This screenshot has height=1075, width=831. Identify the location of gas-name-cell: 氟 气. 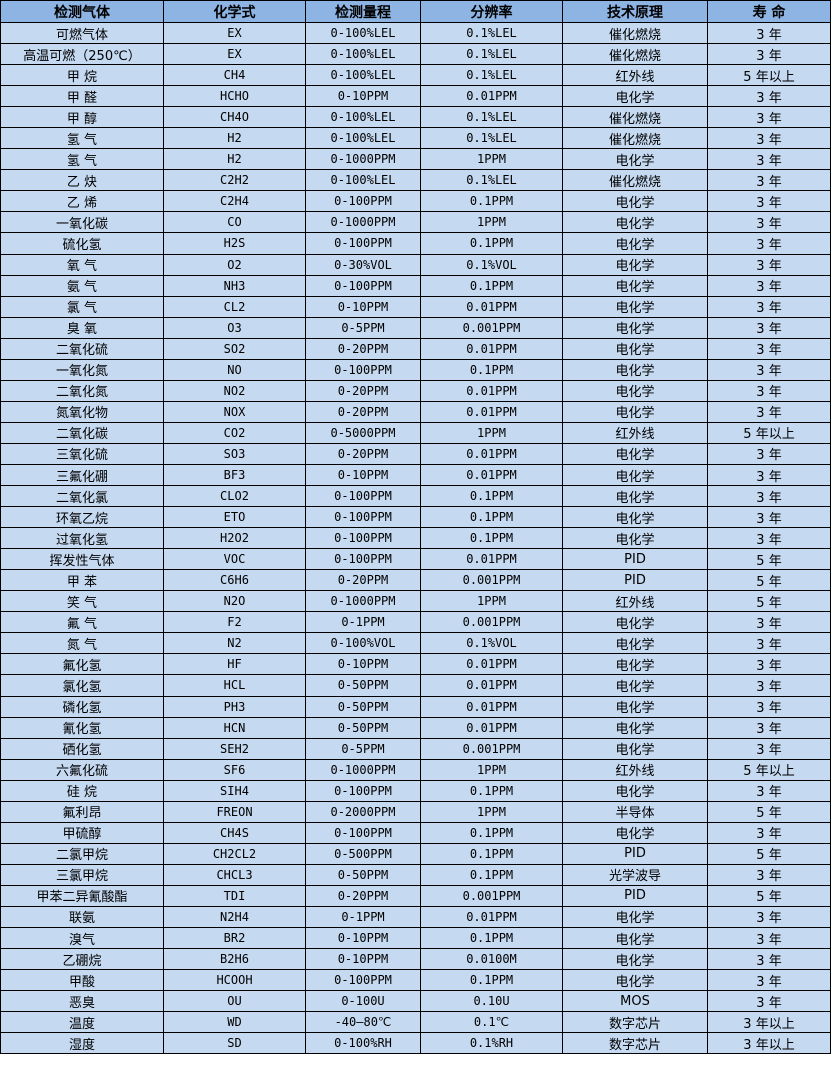
(82, 622).